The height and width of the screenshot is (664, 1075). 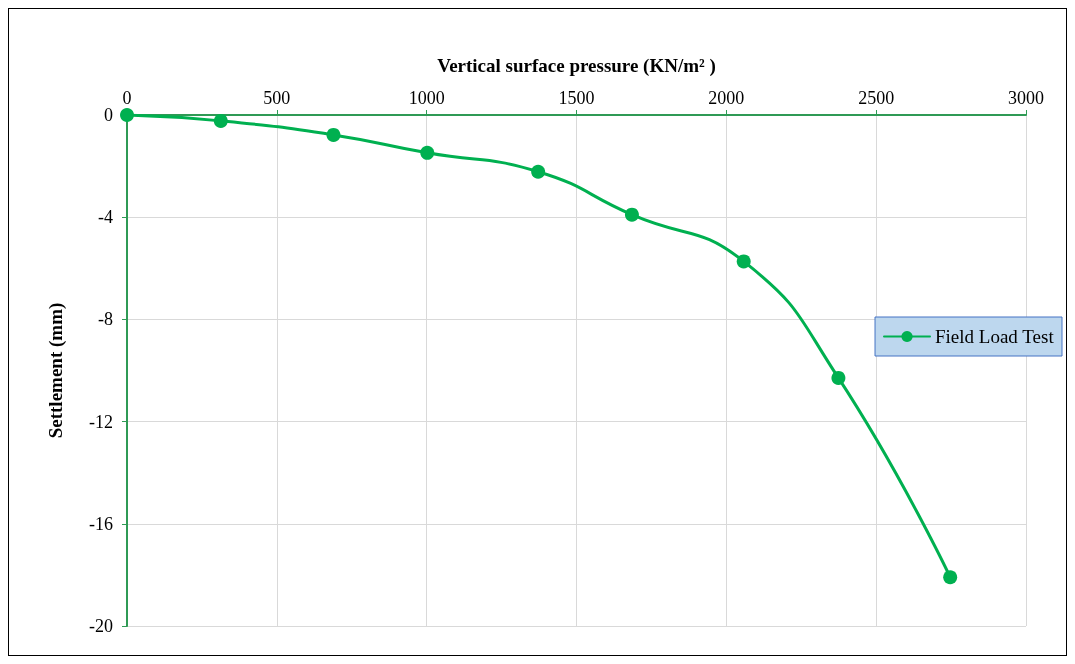 I want to click on y-tick-label: 0, so click(x=108, y=115).